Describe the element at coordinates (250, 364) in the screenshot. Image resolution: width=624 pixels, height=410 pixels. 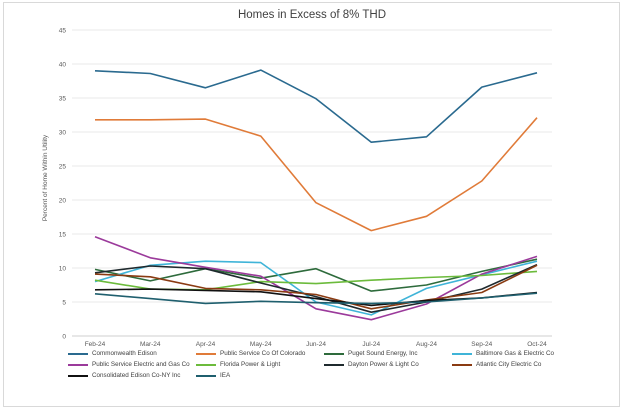
I see `legend-label: Florida Power & Light` at that location.